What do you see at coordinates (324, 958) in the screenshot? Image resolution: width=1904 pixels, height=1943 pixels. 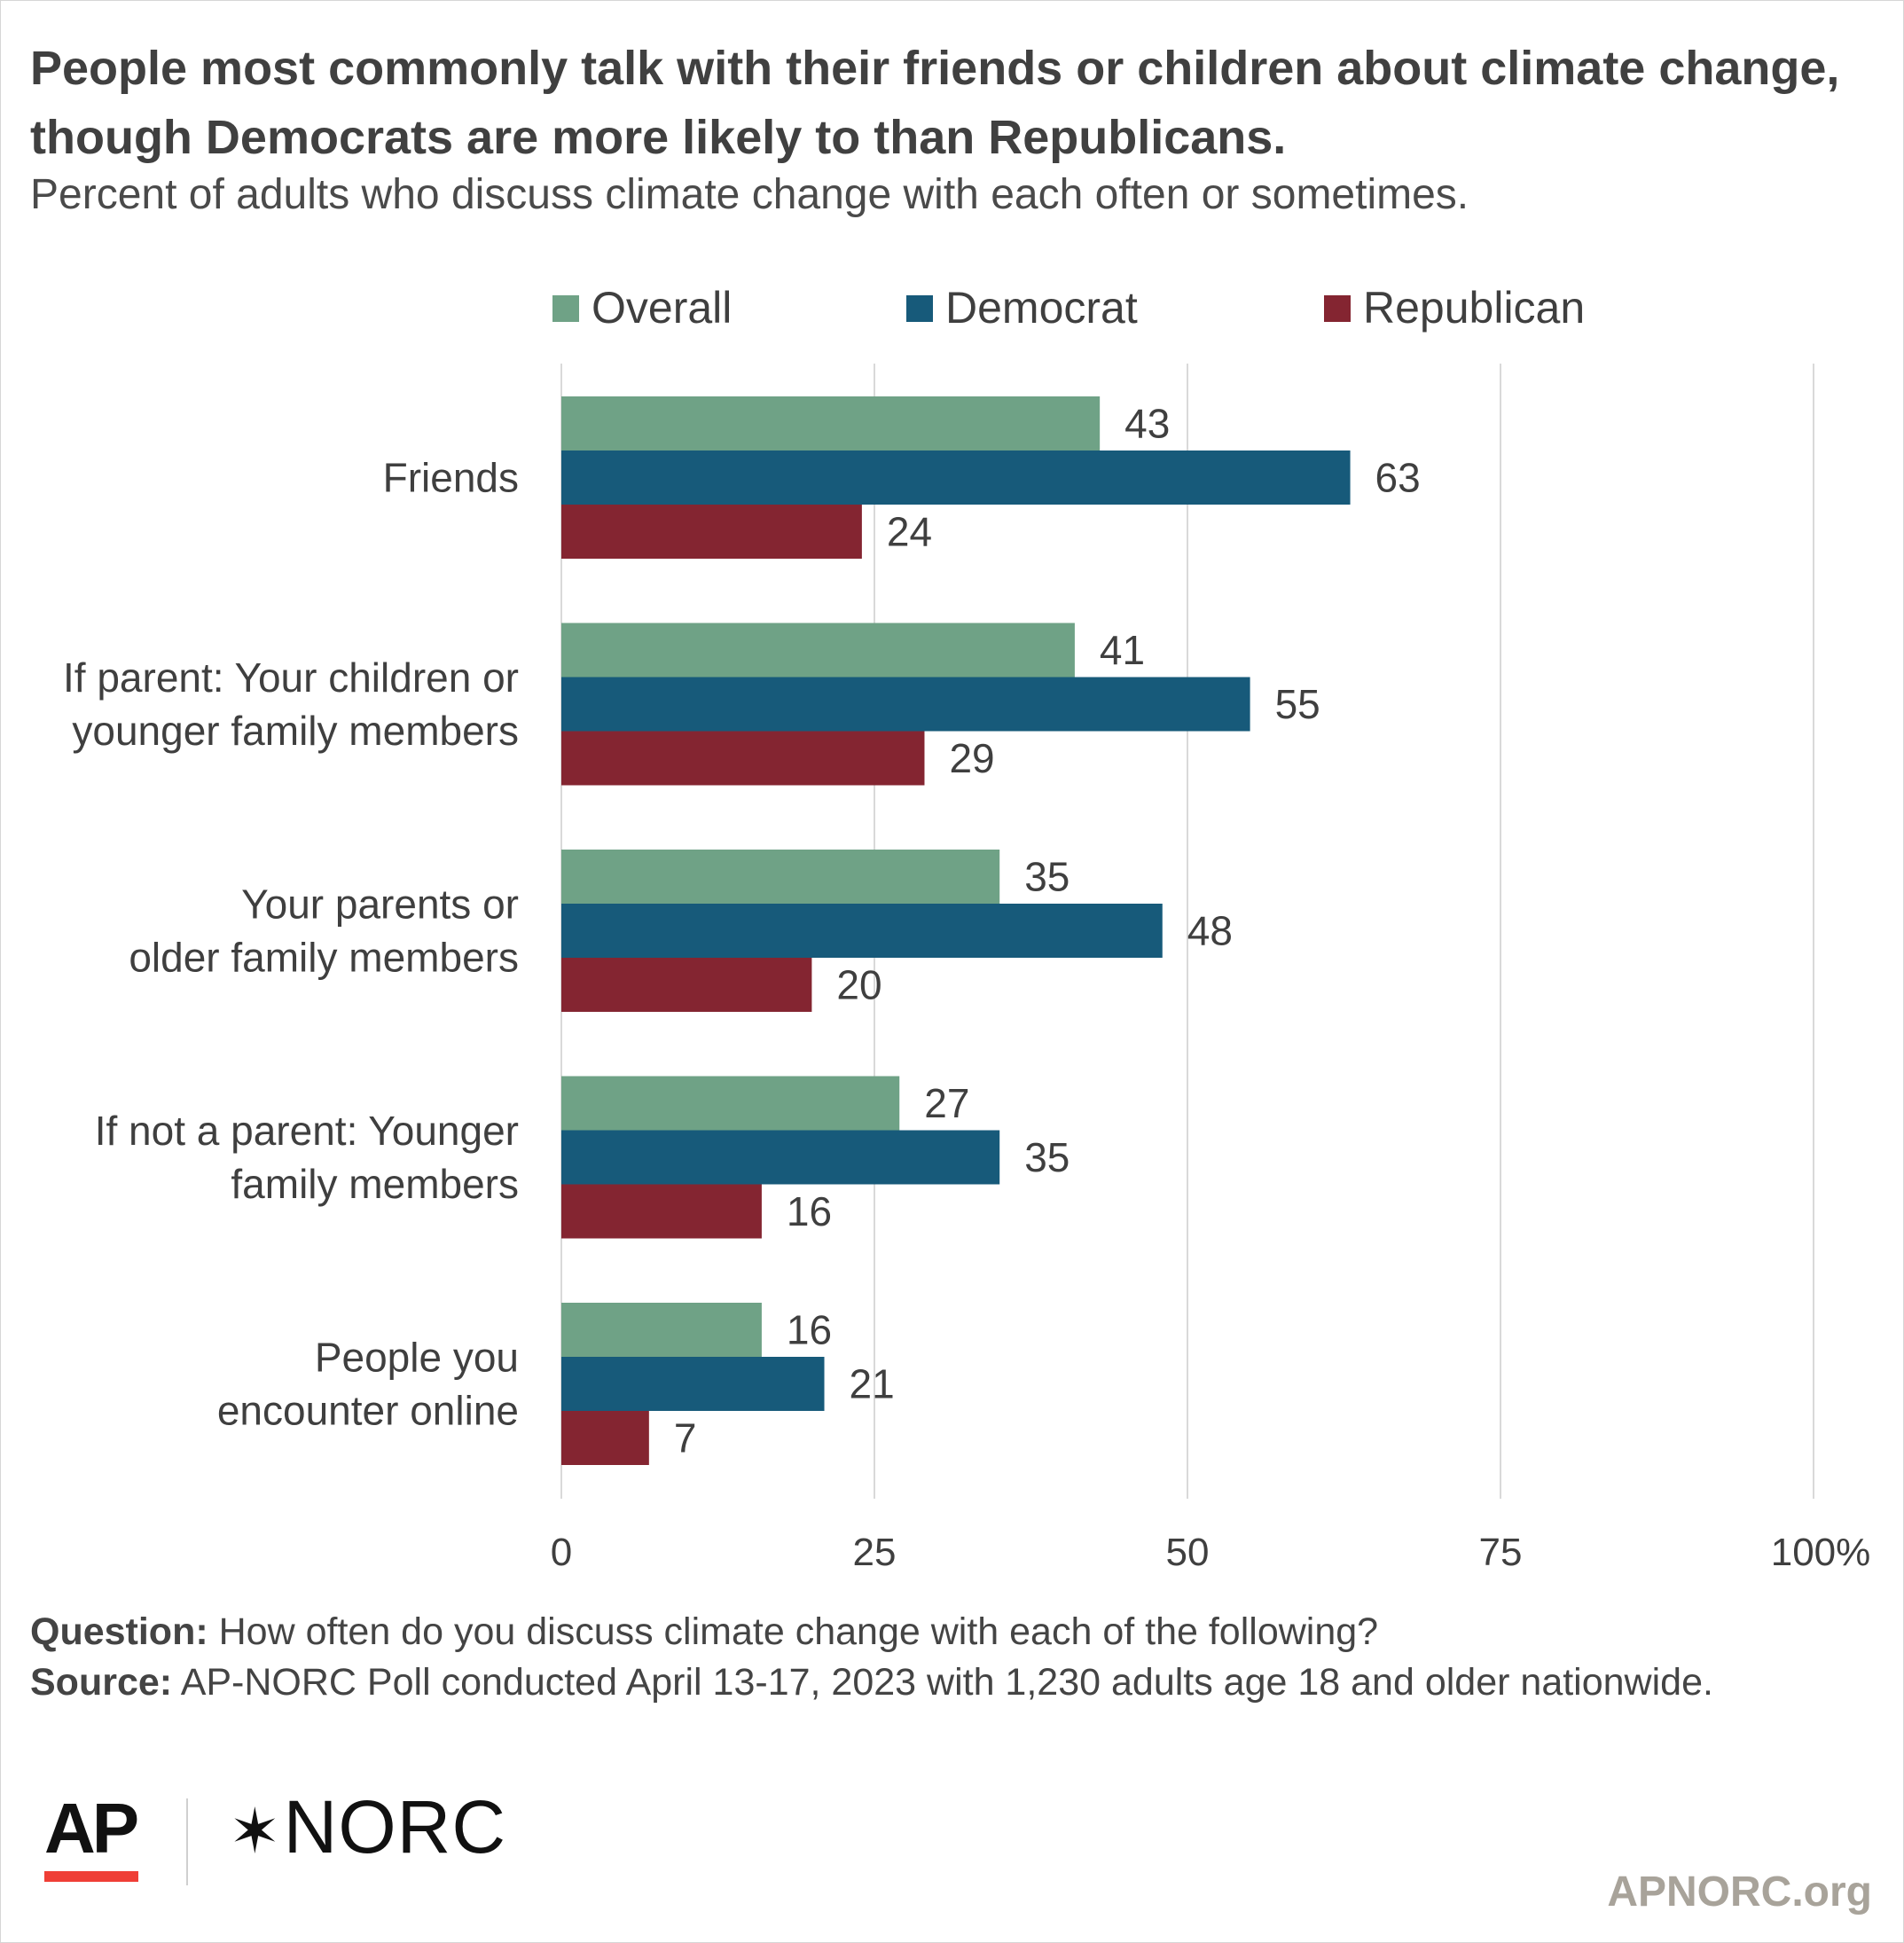 I see `category-label-line: older family members` at bounding box center [324, 958].